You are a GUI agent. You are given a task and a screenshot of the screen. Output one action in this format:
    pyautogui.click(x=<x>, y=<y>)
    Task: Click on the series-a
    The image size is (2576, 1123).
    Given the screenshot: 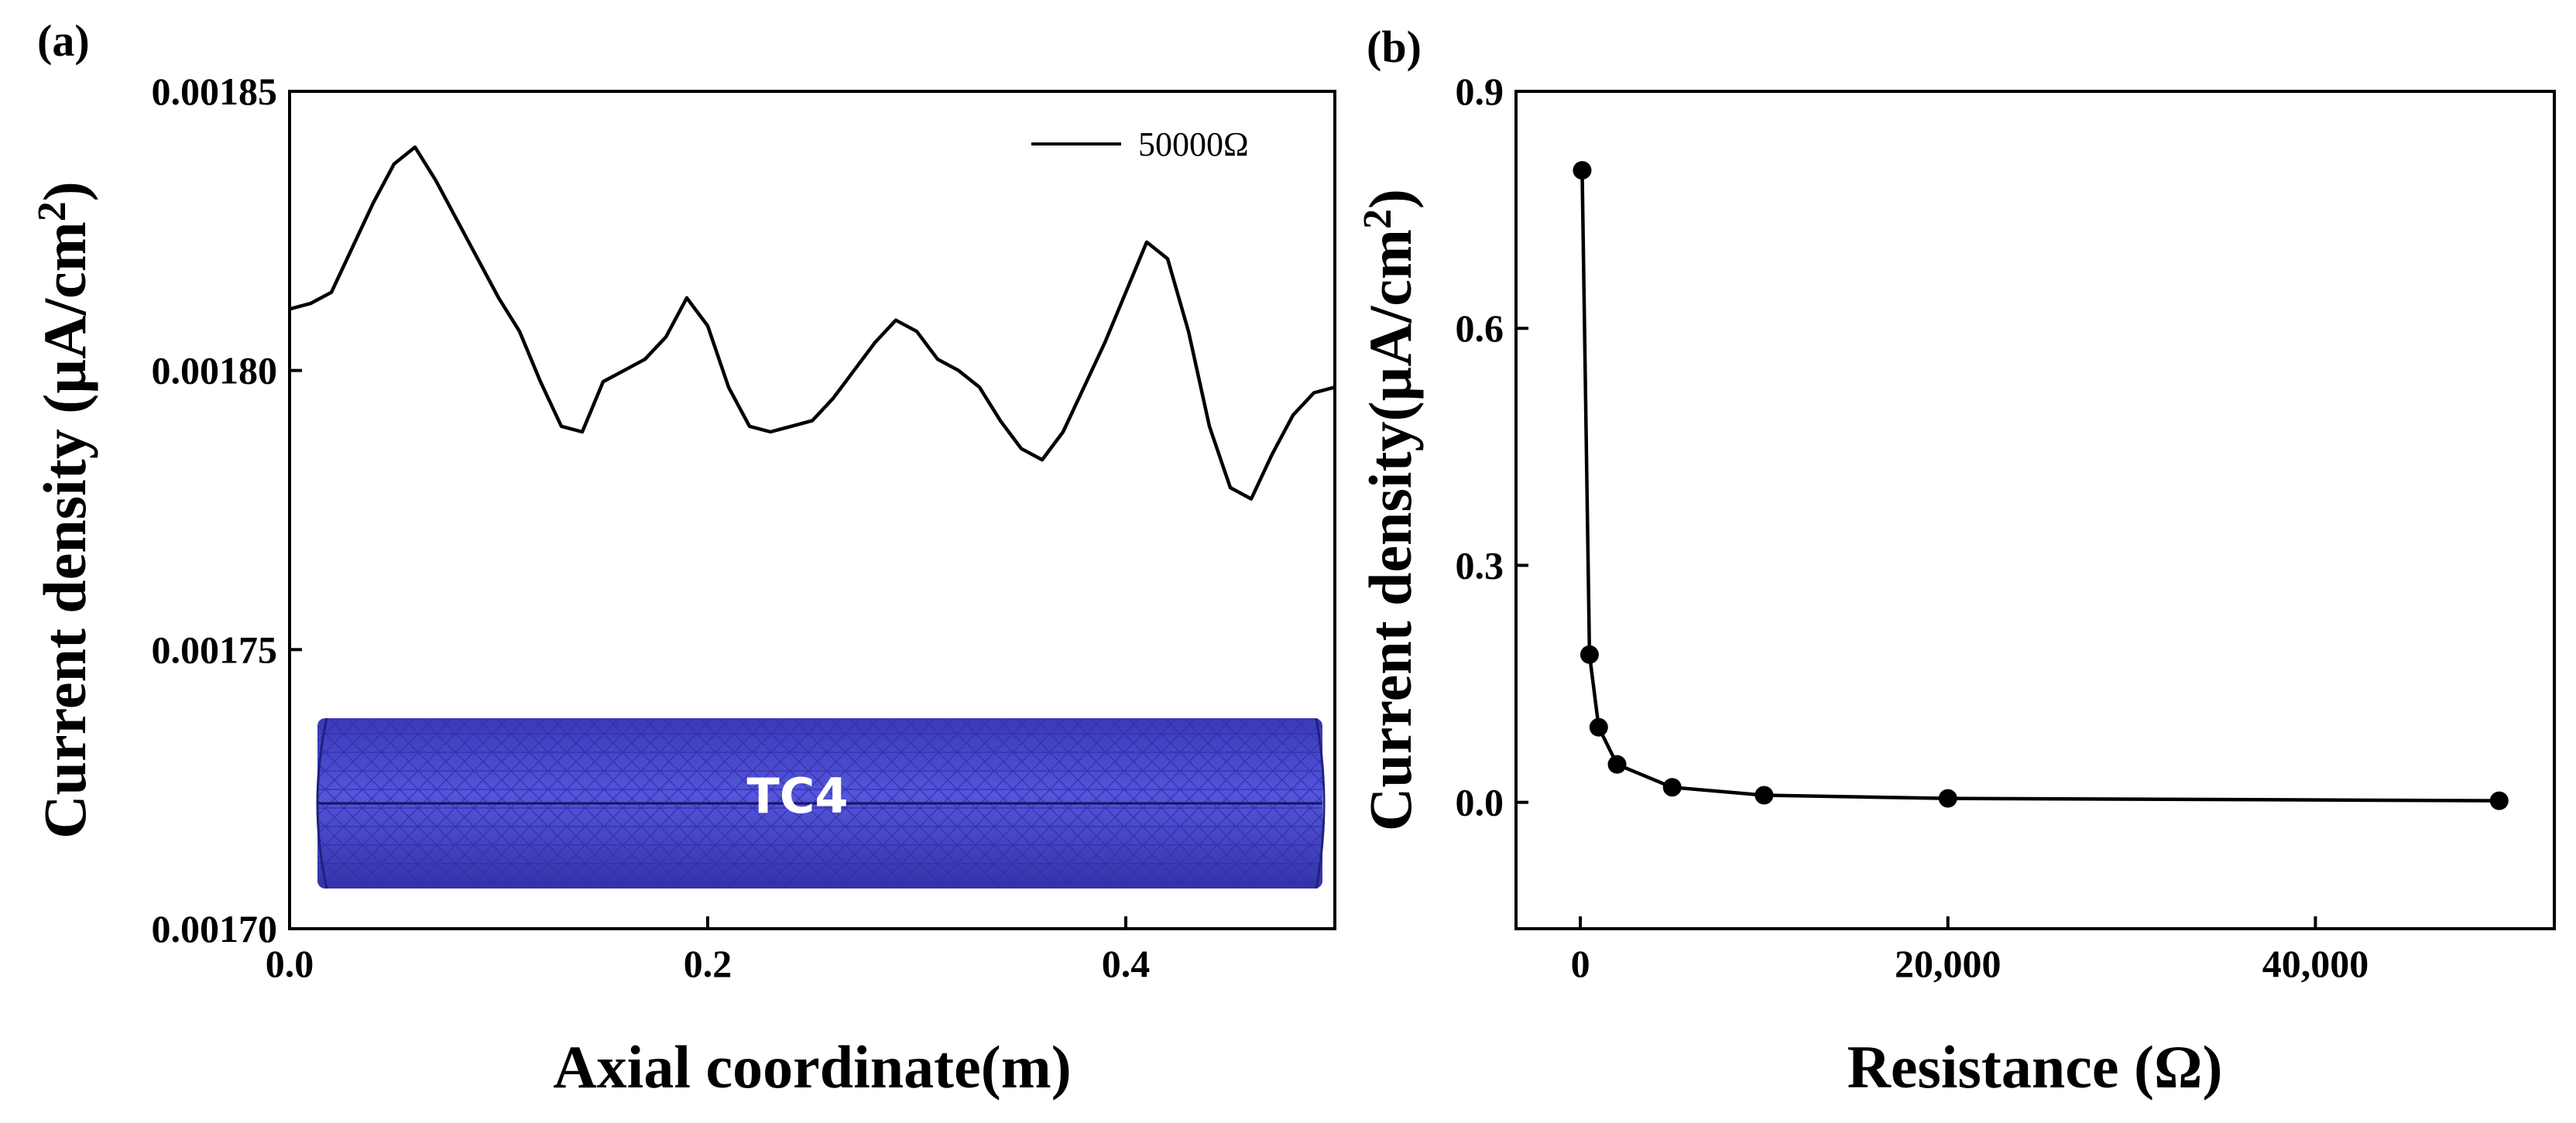 What is the action you would take?
    pyautogui.click(x=812, y=323)
    